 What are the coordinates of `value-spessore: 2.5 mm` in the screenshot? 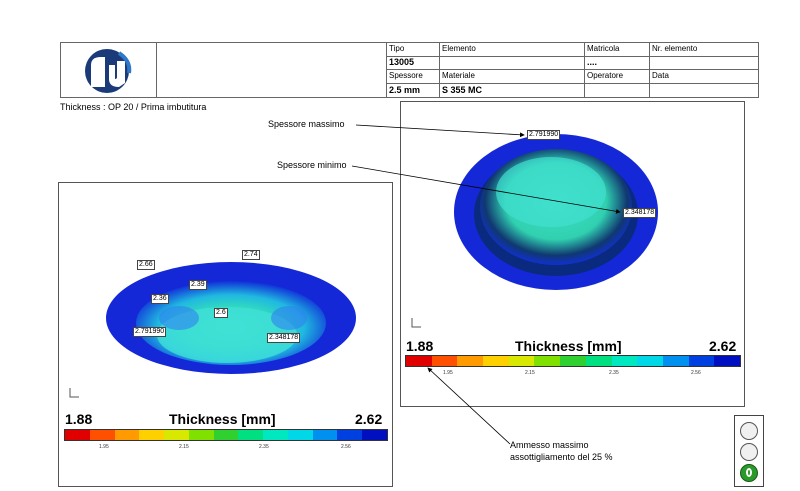 It's located at (405, 90).